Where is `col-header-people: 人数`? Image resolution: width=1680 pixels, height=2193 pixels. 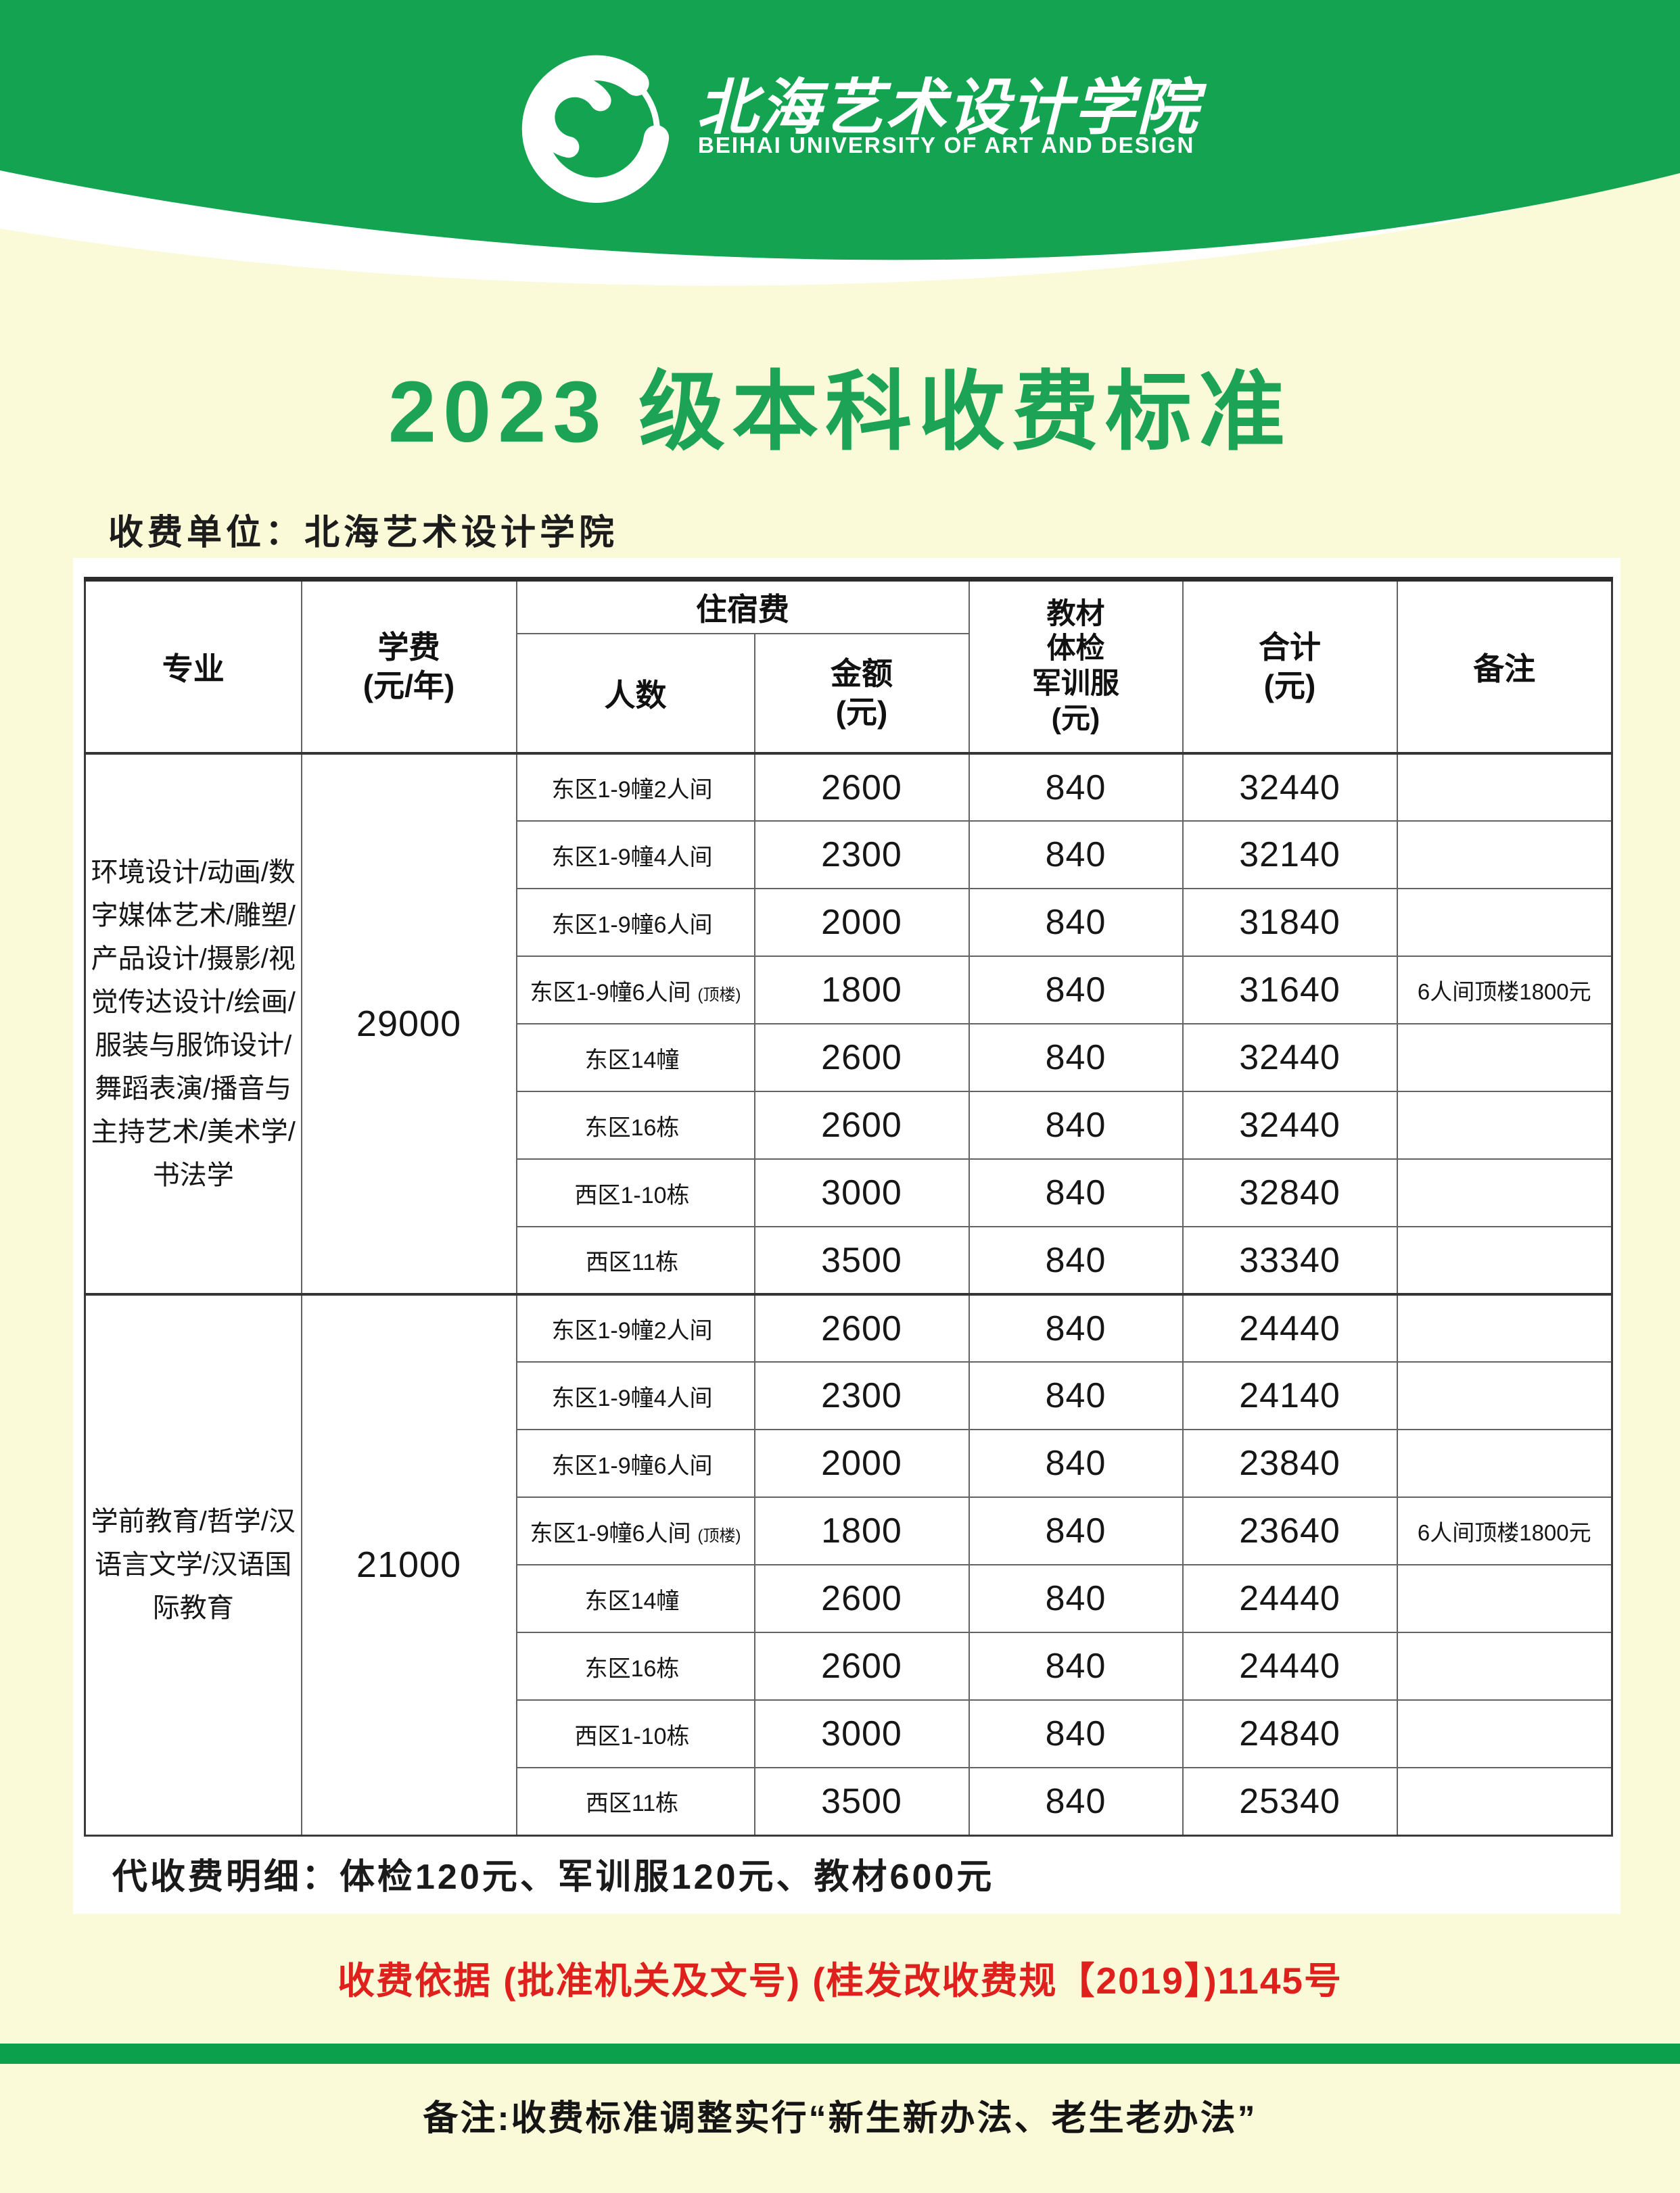
col-header-people: 人数 is located at coordinates (635, 693).